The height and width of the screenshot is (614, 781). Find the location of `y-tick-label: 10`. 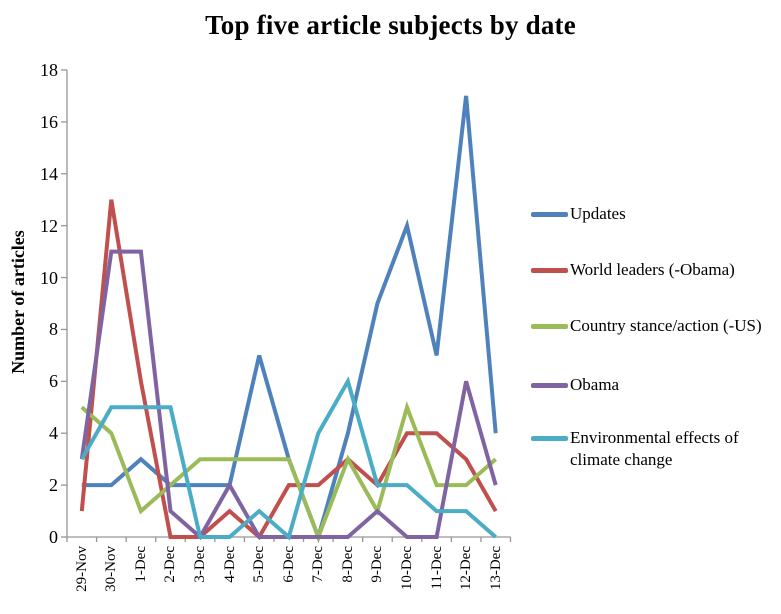

y-tick-label: 10 is located at coordinates (49, 277).